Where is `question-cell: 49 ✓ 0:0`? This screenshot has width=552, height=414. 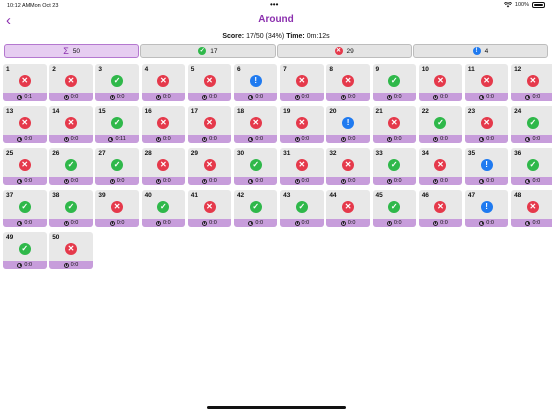 question-cell: 49 ✓ 0:0 is located at coordinates (25, 250).